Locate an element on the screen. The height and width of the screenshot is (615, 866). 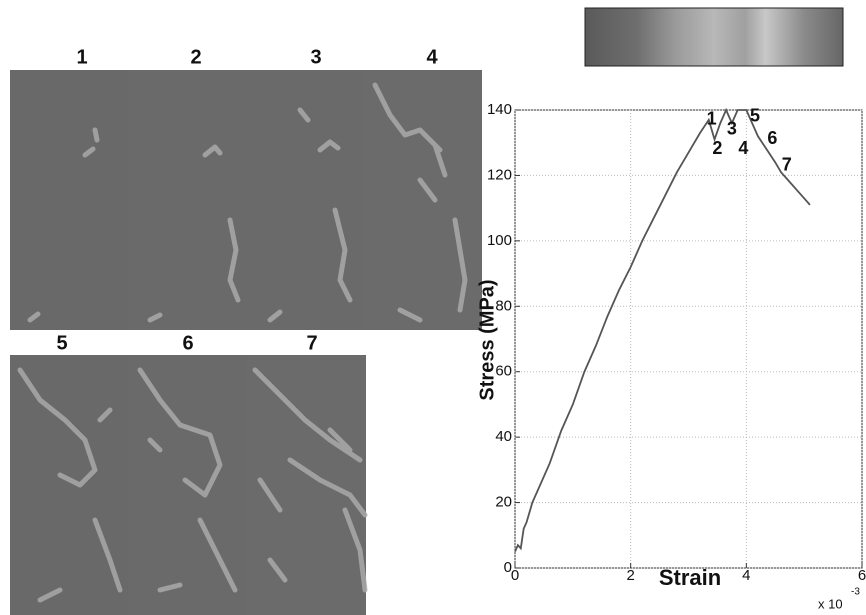
panel-label: 1 is located at coordinates (81, 57).